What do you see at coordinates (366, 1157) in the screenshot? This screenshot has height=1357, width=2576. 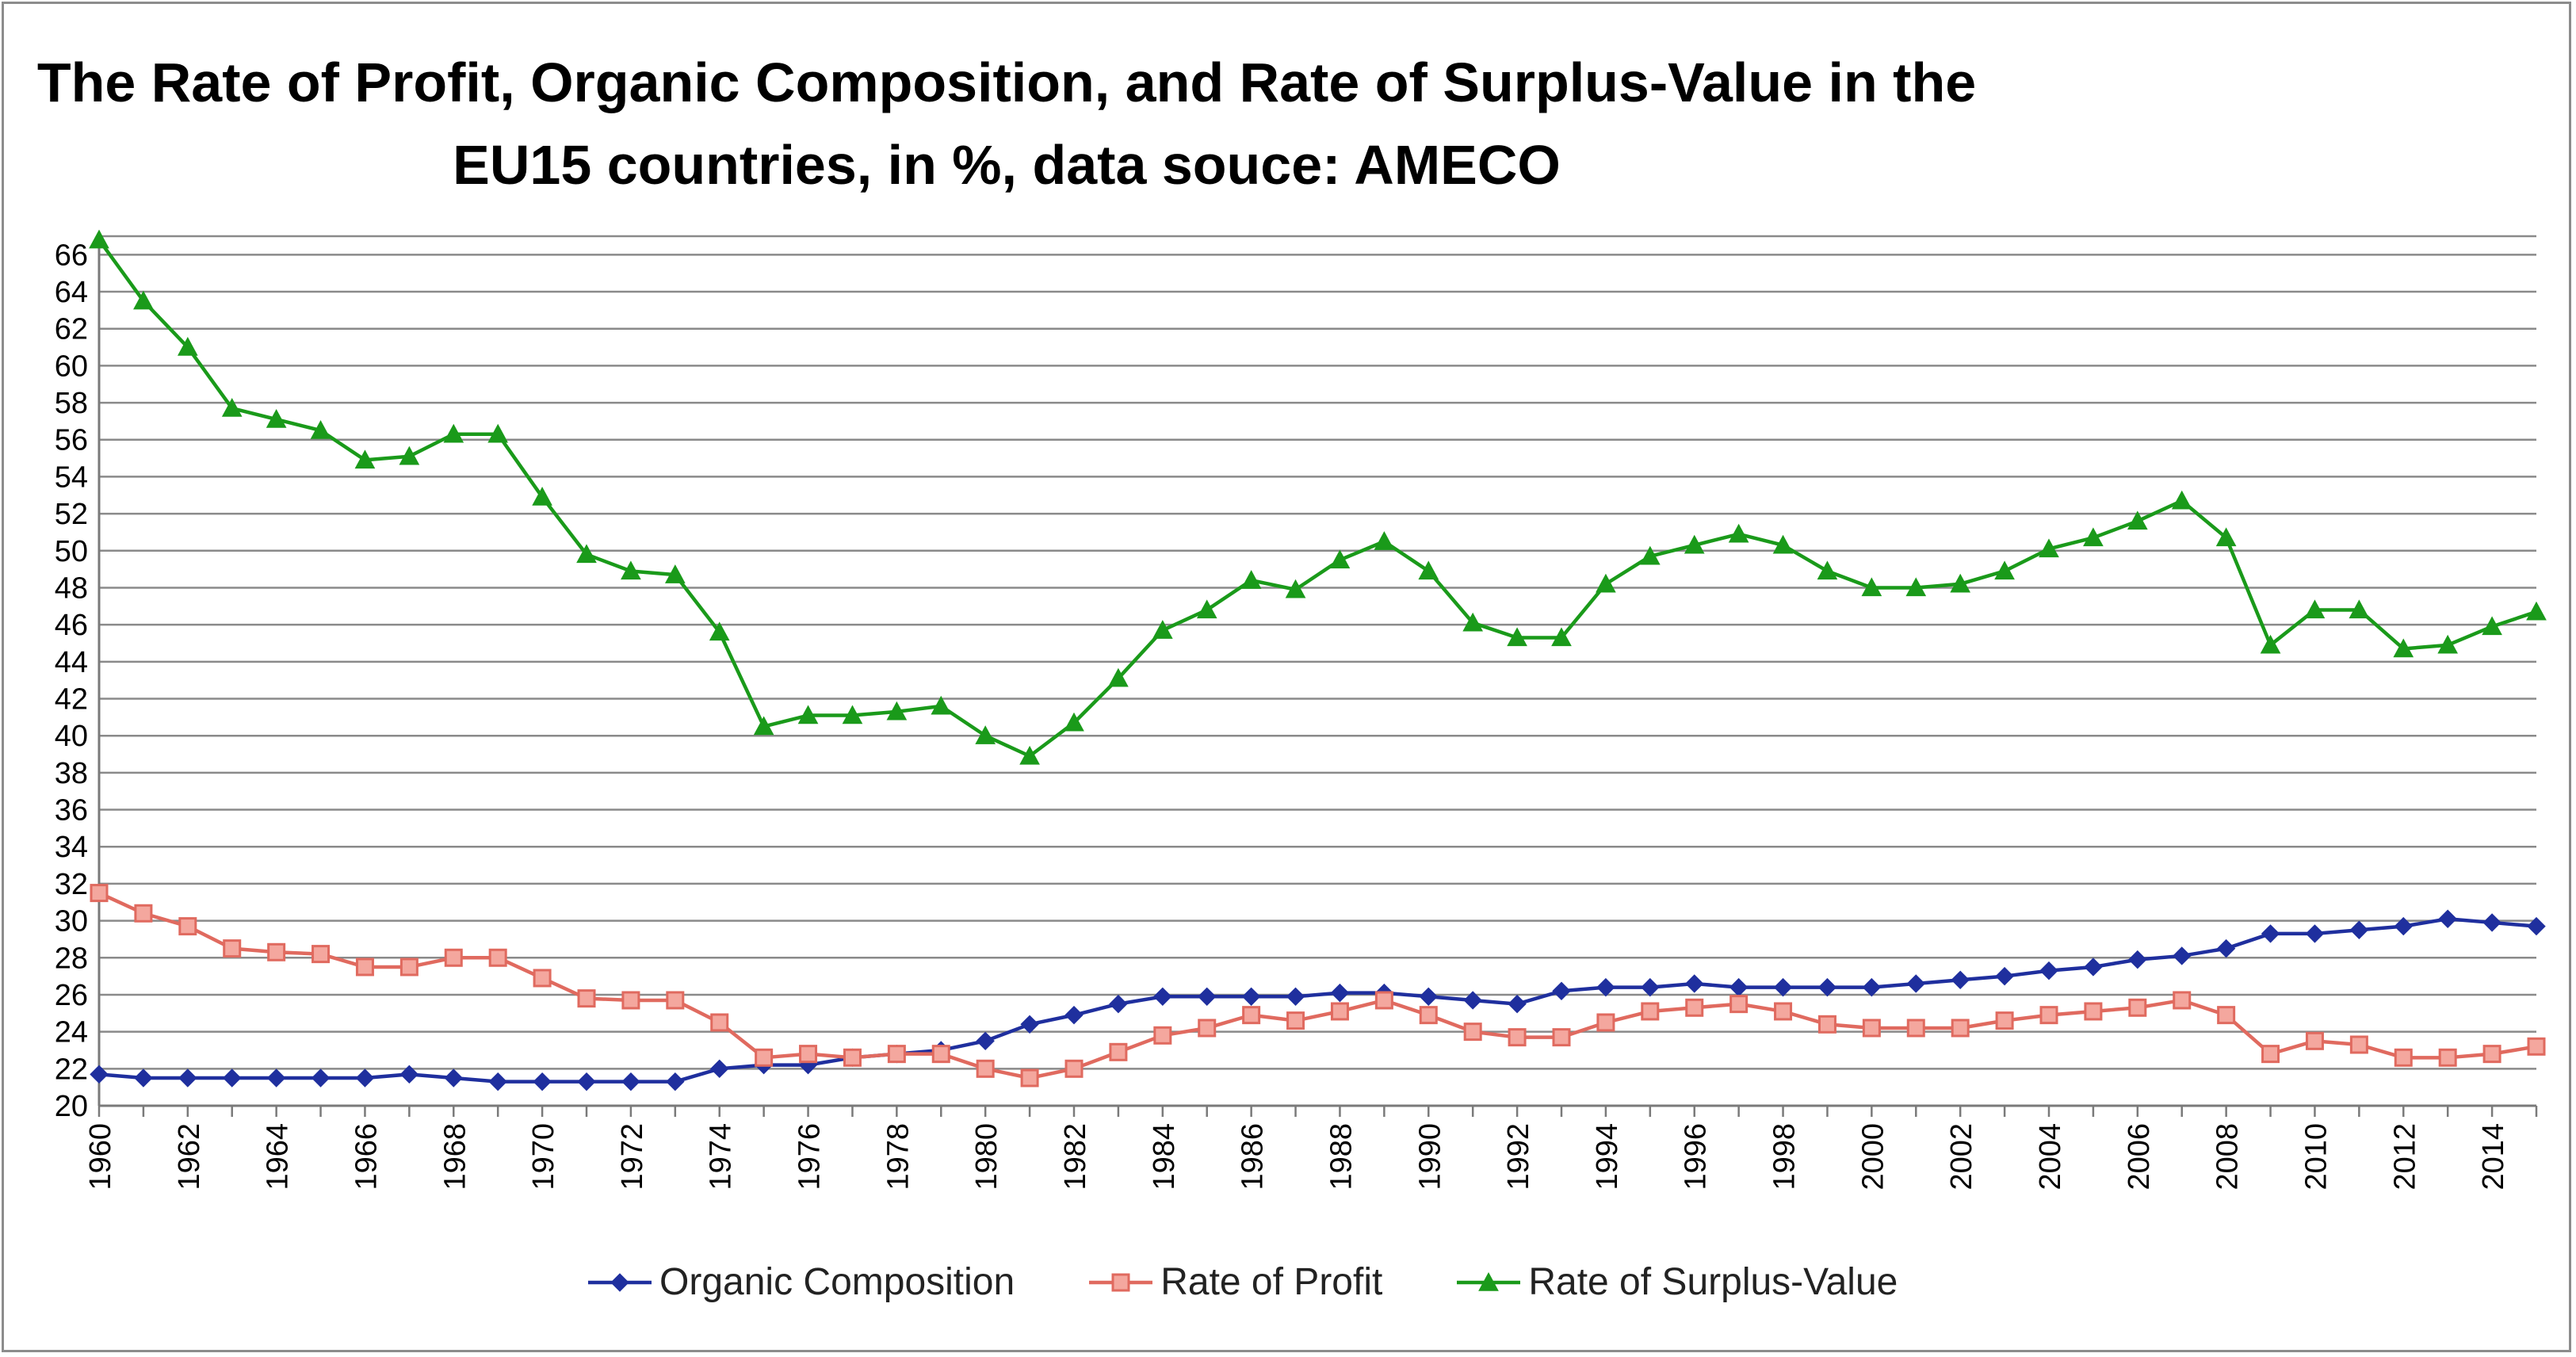 I see `x-tick-label: 1966` at bounding box center [366, 1157].